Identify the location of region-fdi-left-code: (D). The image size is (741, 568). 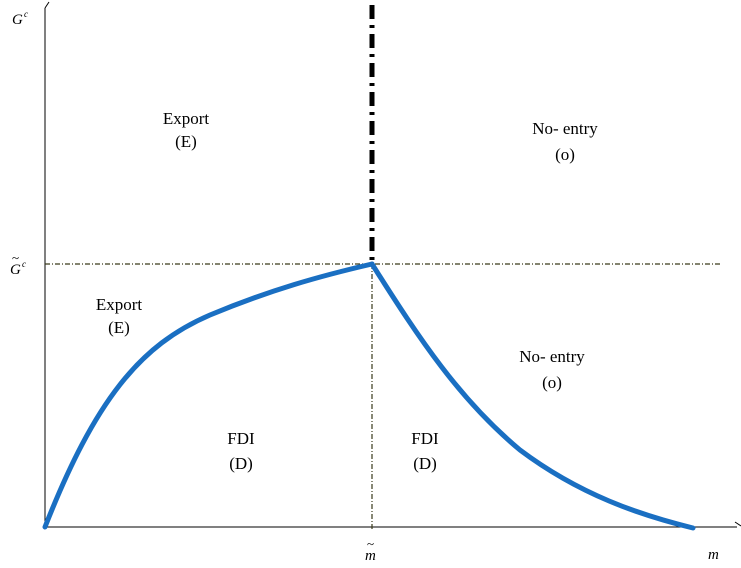
(241, 463).